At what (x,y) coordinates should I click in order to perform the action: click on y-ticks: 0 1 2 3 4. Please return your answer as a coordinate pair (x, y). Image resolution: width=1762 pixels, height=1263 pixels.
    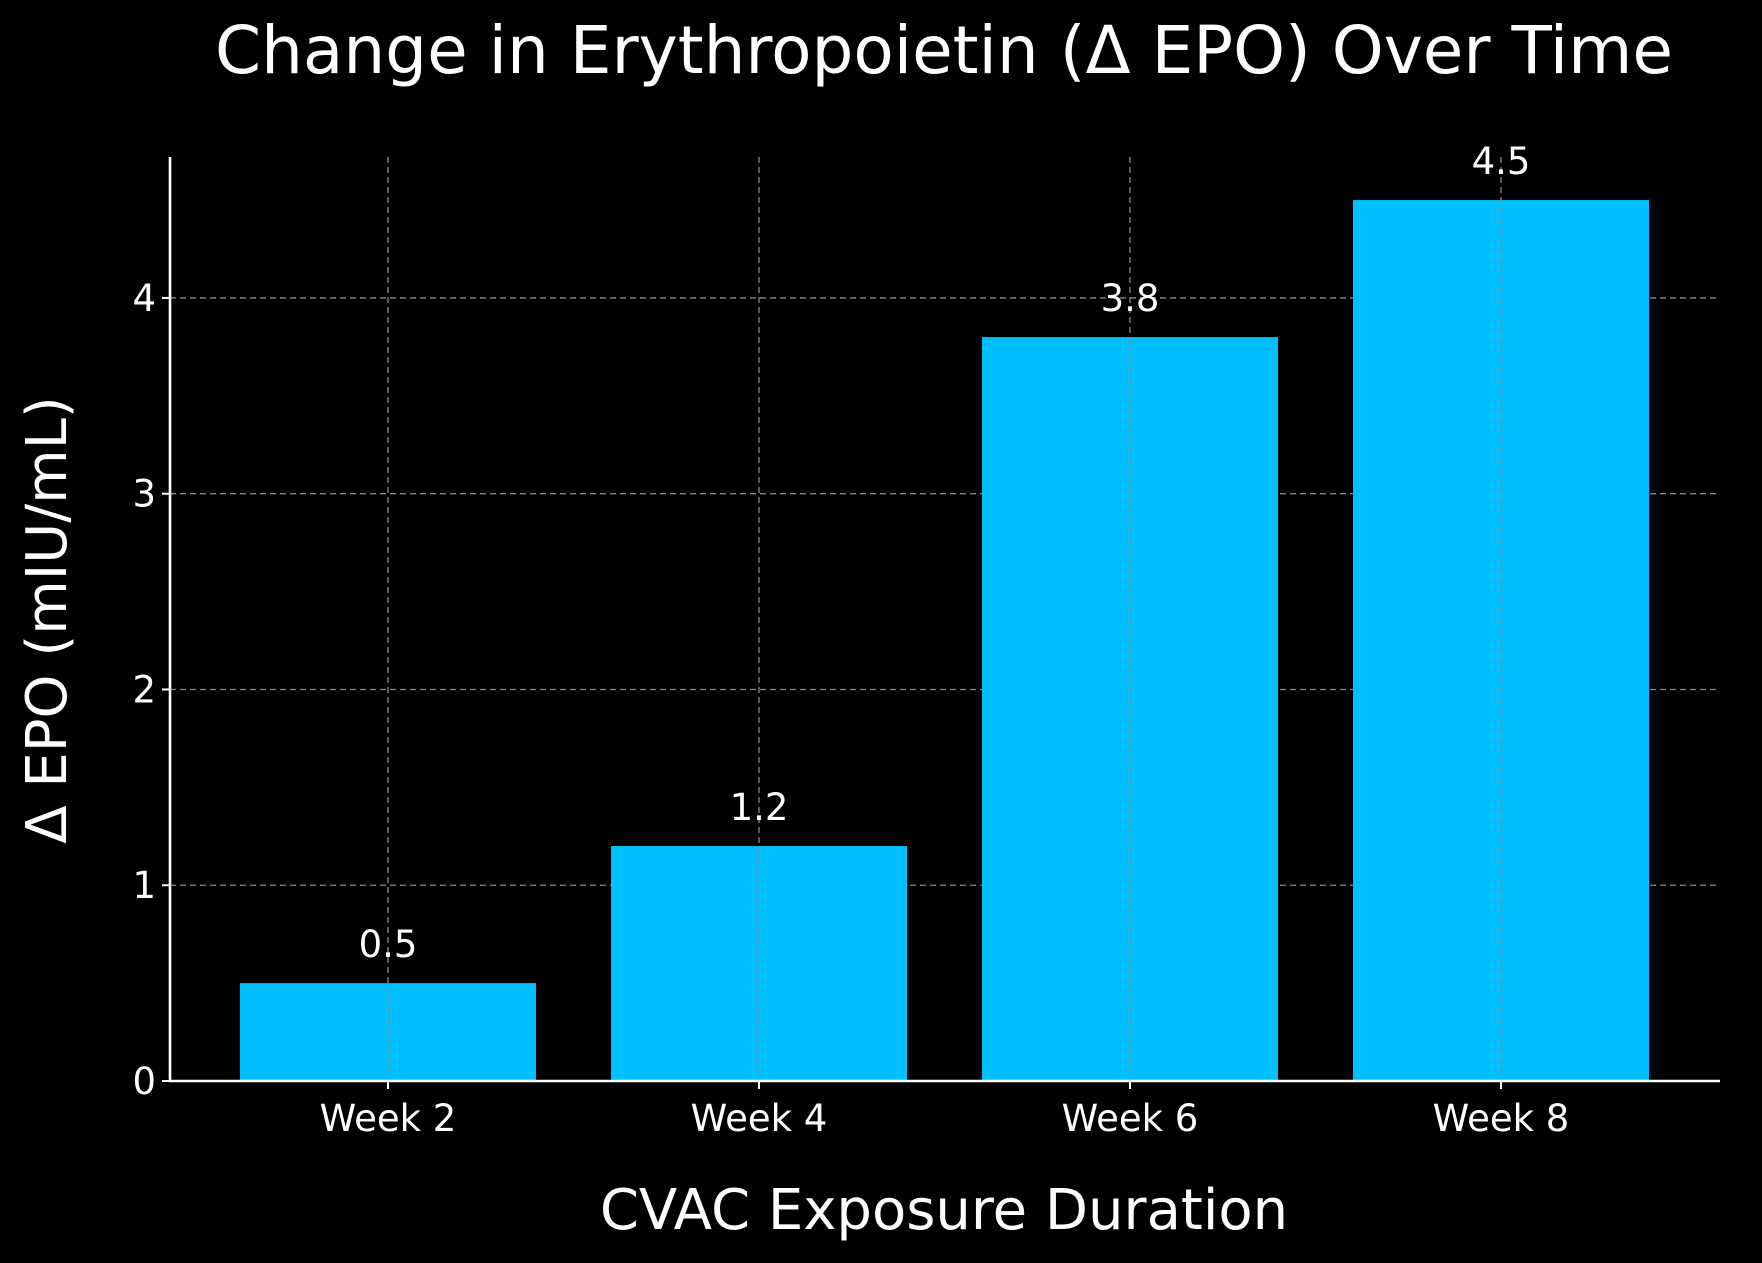
    Looking at the image, I should click on (151, 690).